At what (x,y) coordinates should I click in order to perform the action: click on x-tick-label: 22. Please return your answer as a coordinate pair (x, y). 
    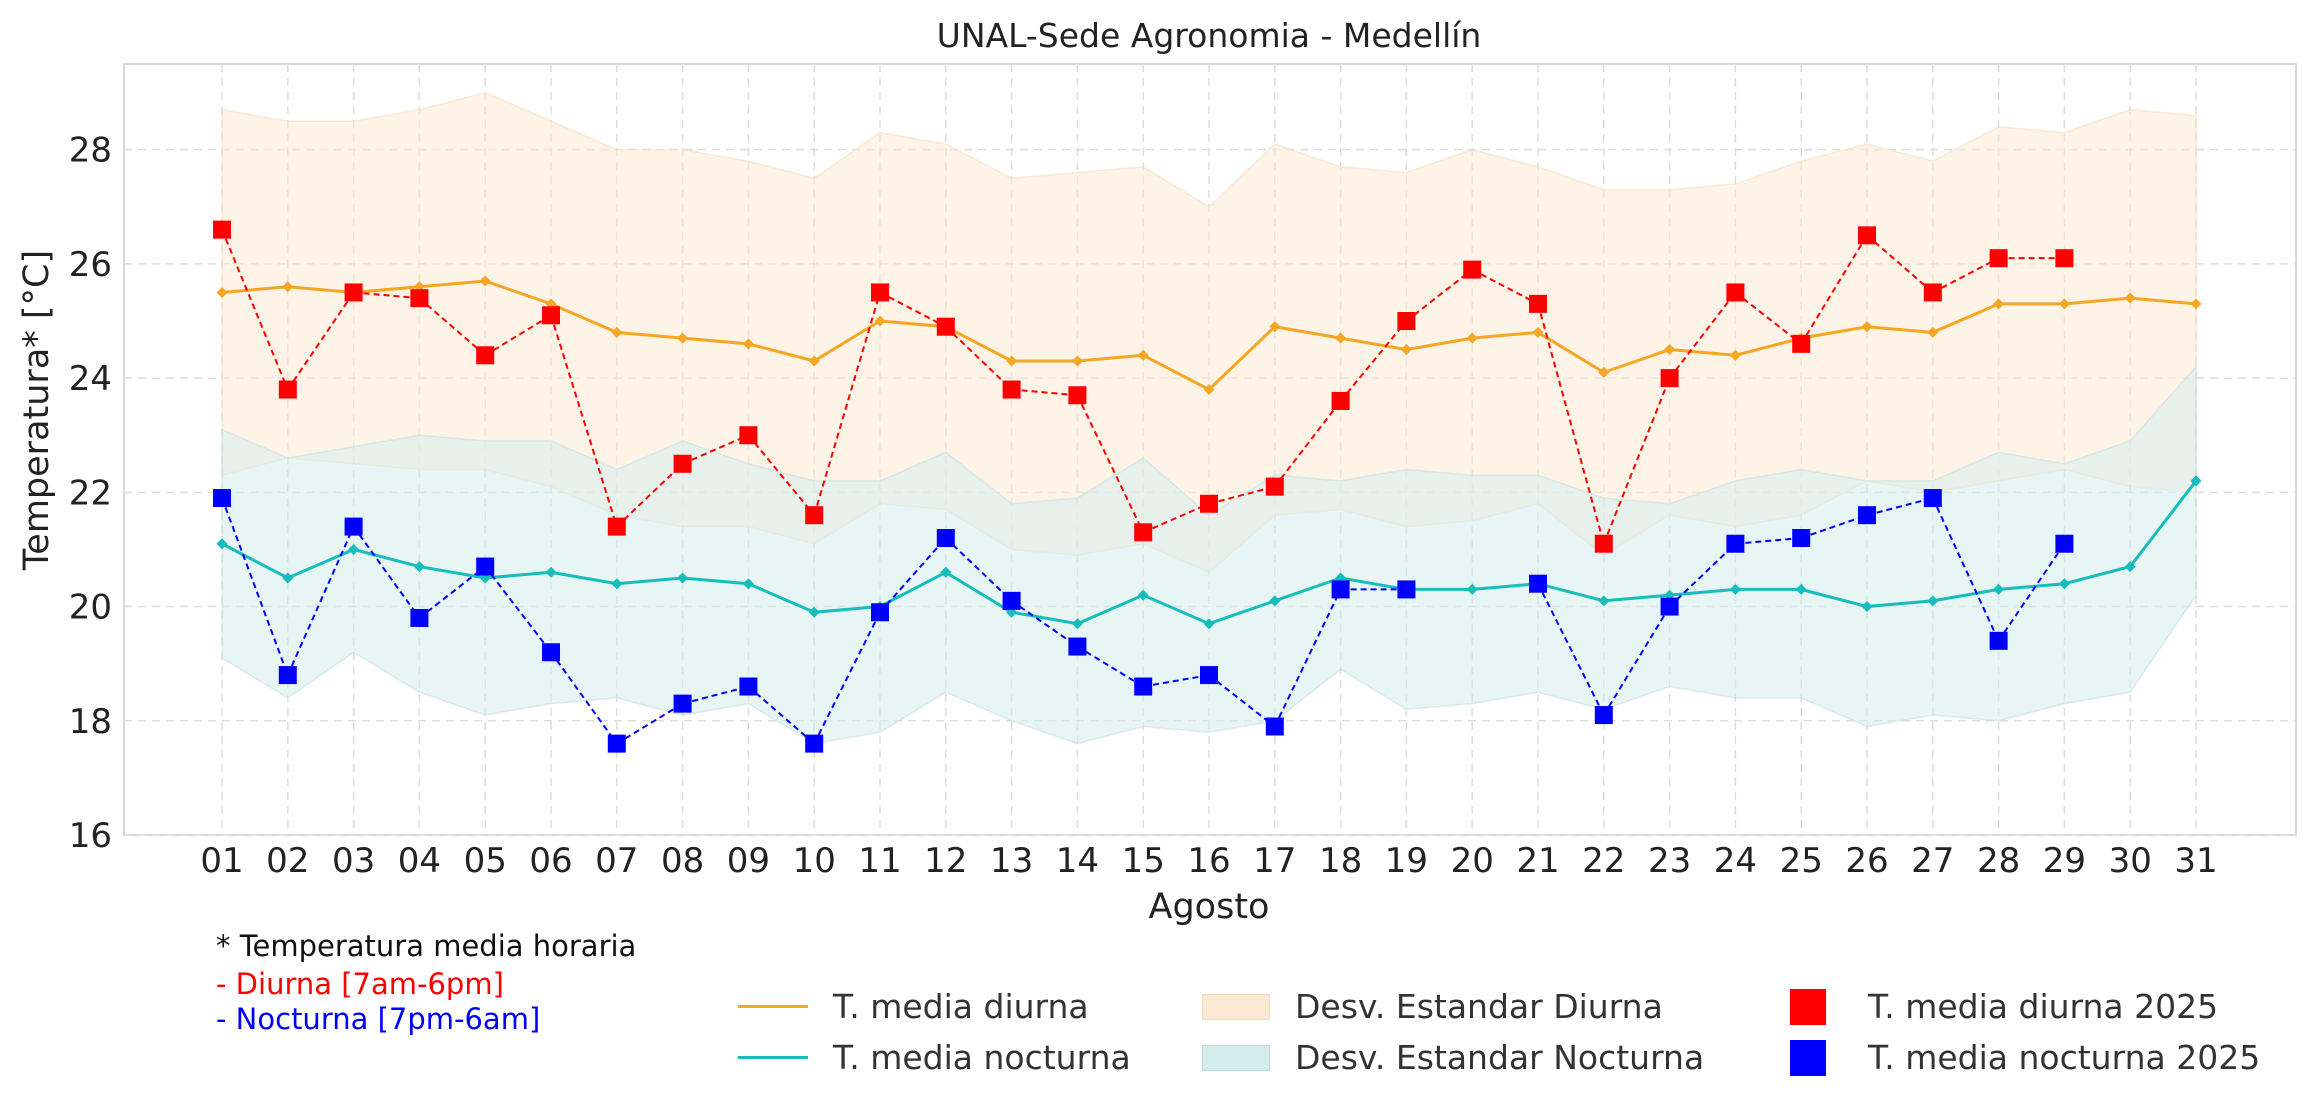
    Looking at the image, I should click on (1603, 861).